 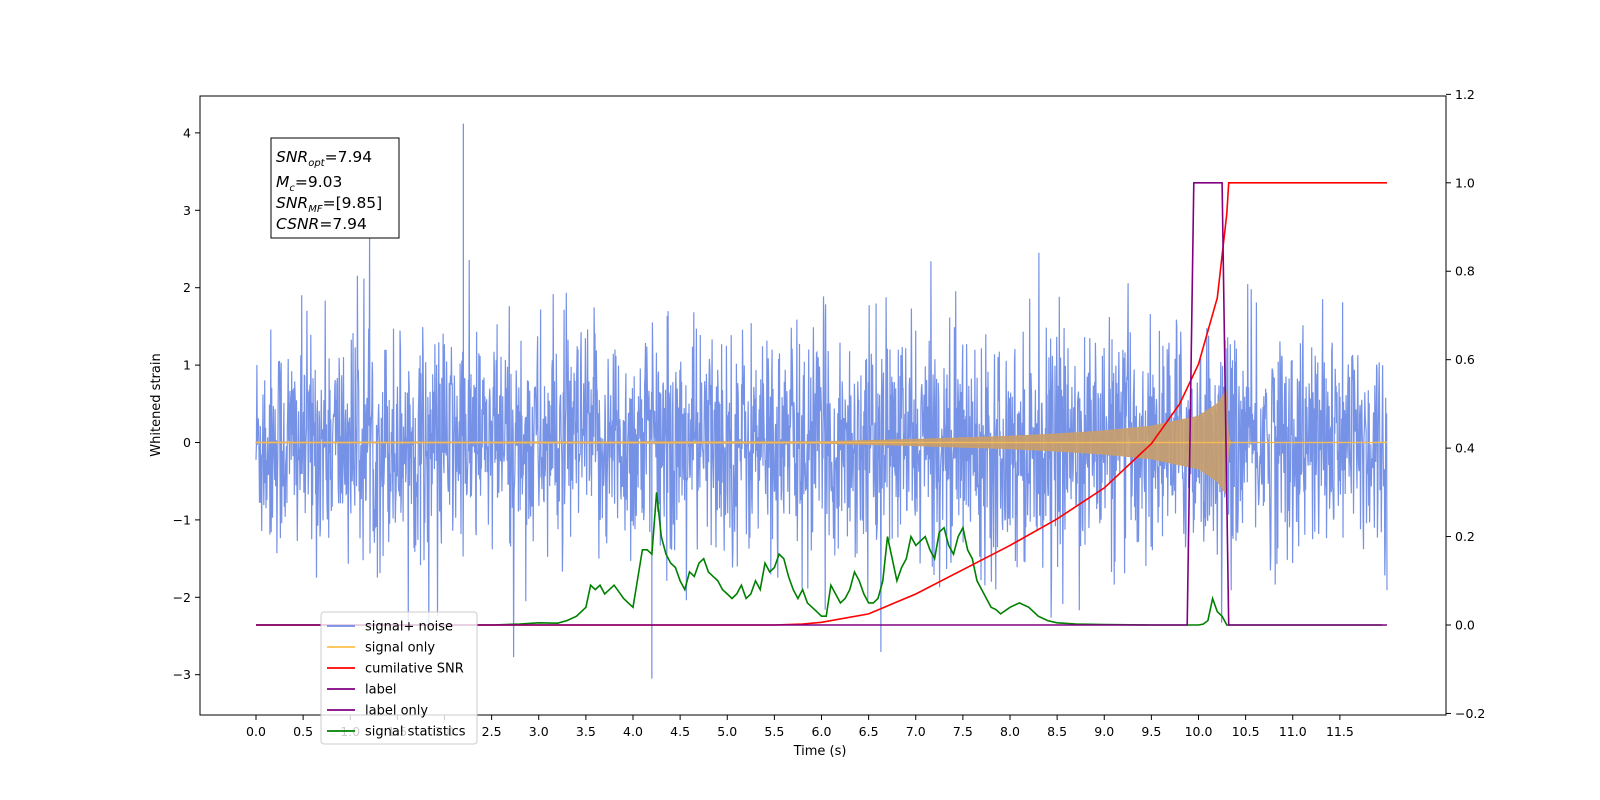 I want to click on y-left-tick-label: 0, so click(x=187, y=442).